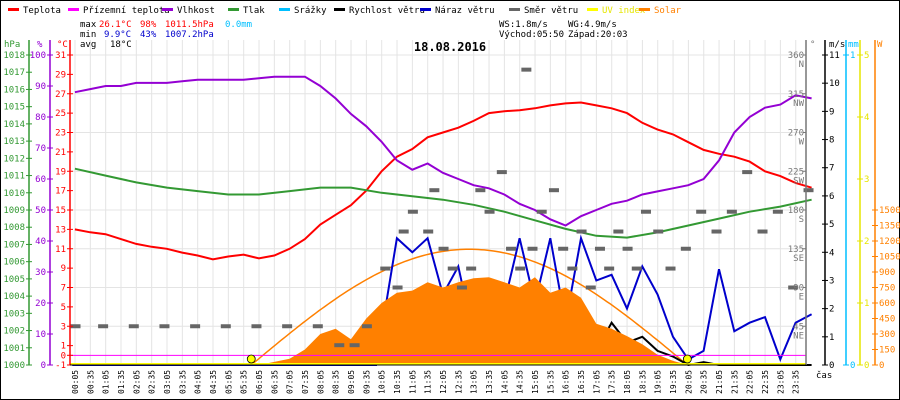 The height and width of the screenshot is (400, 900). What do you see at coordinates (14, 332) in the screenshot?
I see `pressure-tick-label: 1002` at bounding box center [14, 332].